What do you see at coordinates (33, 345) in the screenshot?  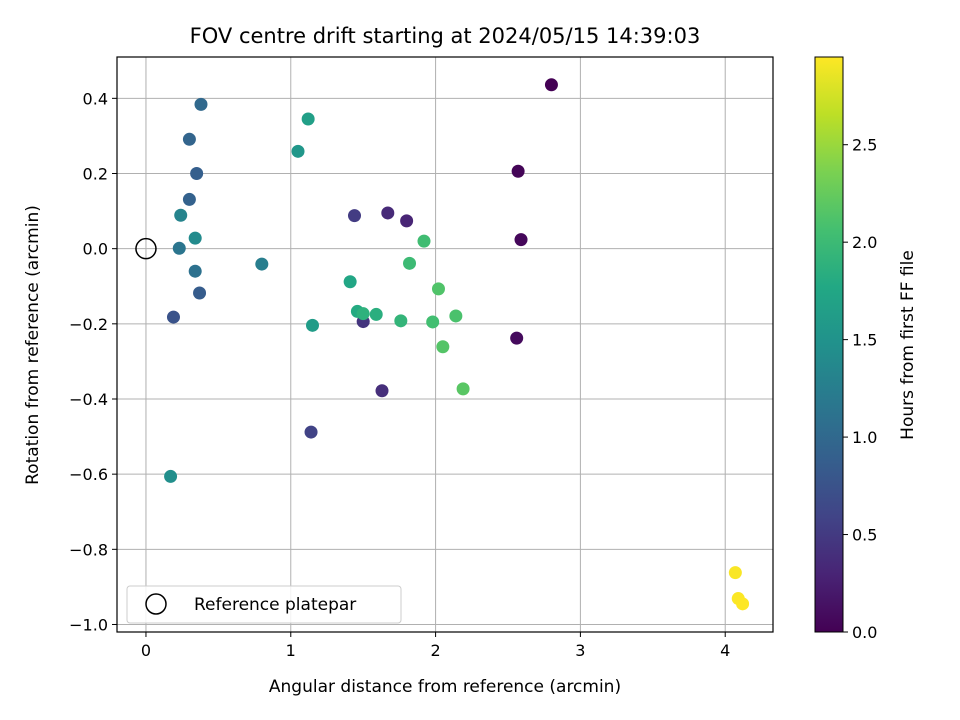 I see `y-axis-label: Rotation from reference (arcmin)` at bounding box center [33, 345].